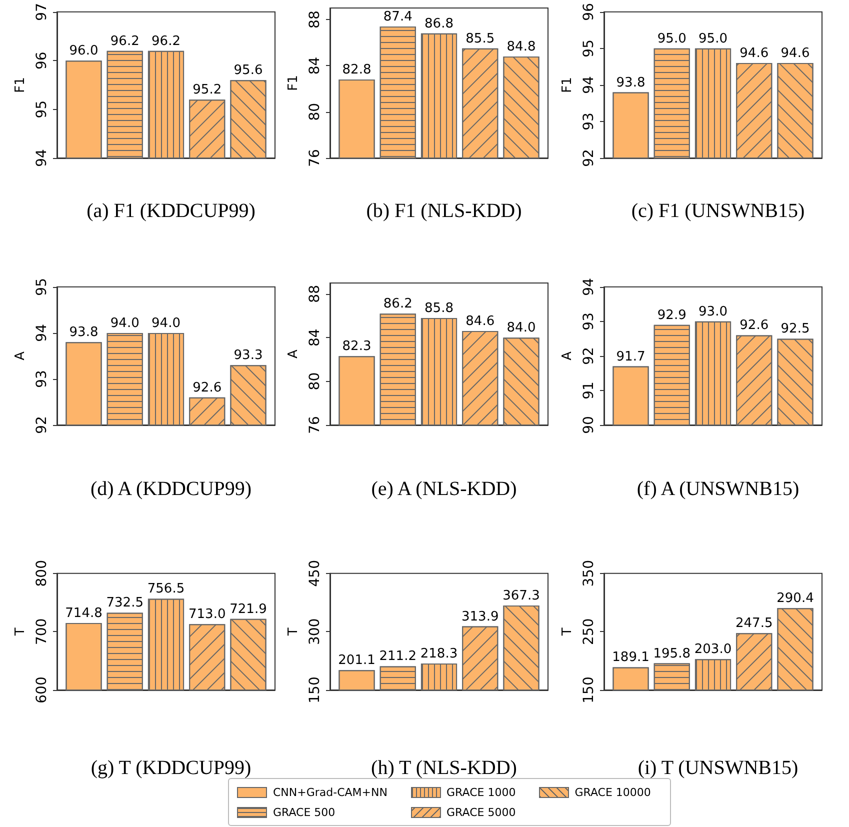 This screenshot has height=827, width=849. What do you see at coordinates (357, 70) in the screenshot?
I see `data-label: 82.8` at bounding box center [357, 70].